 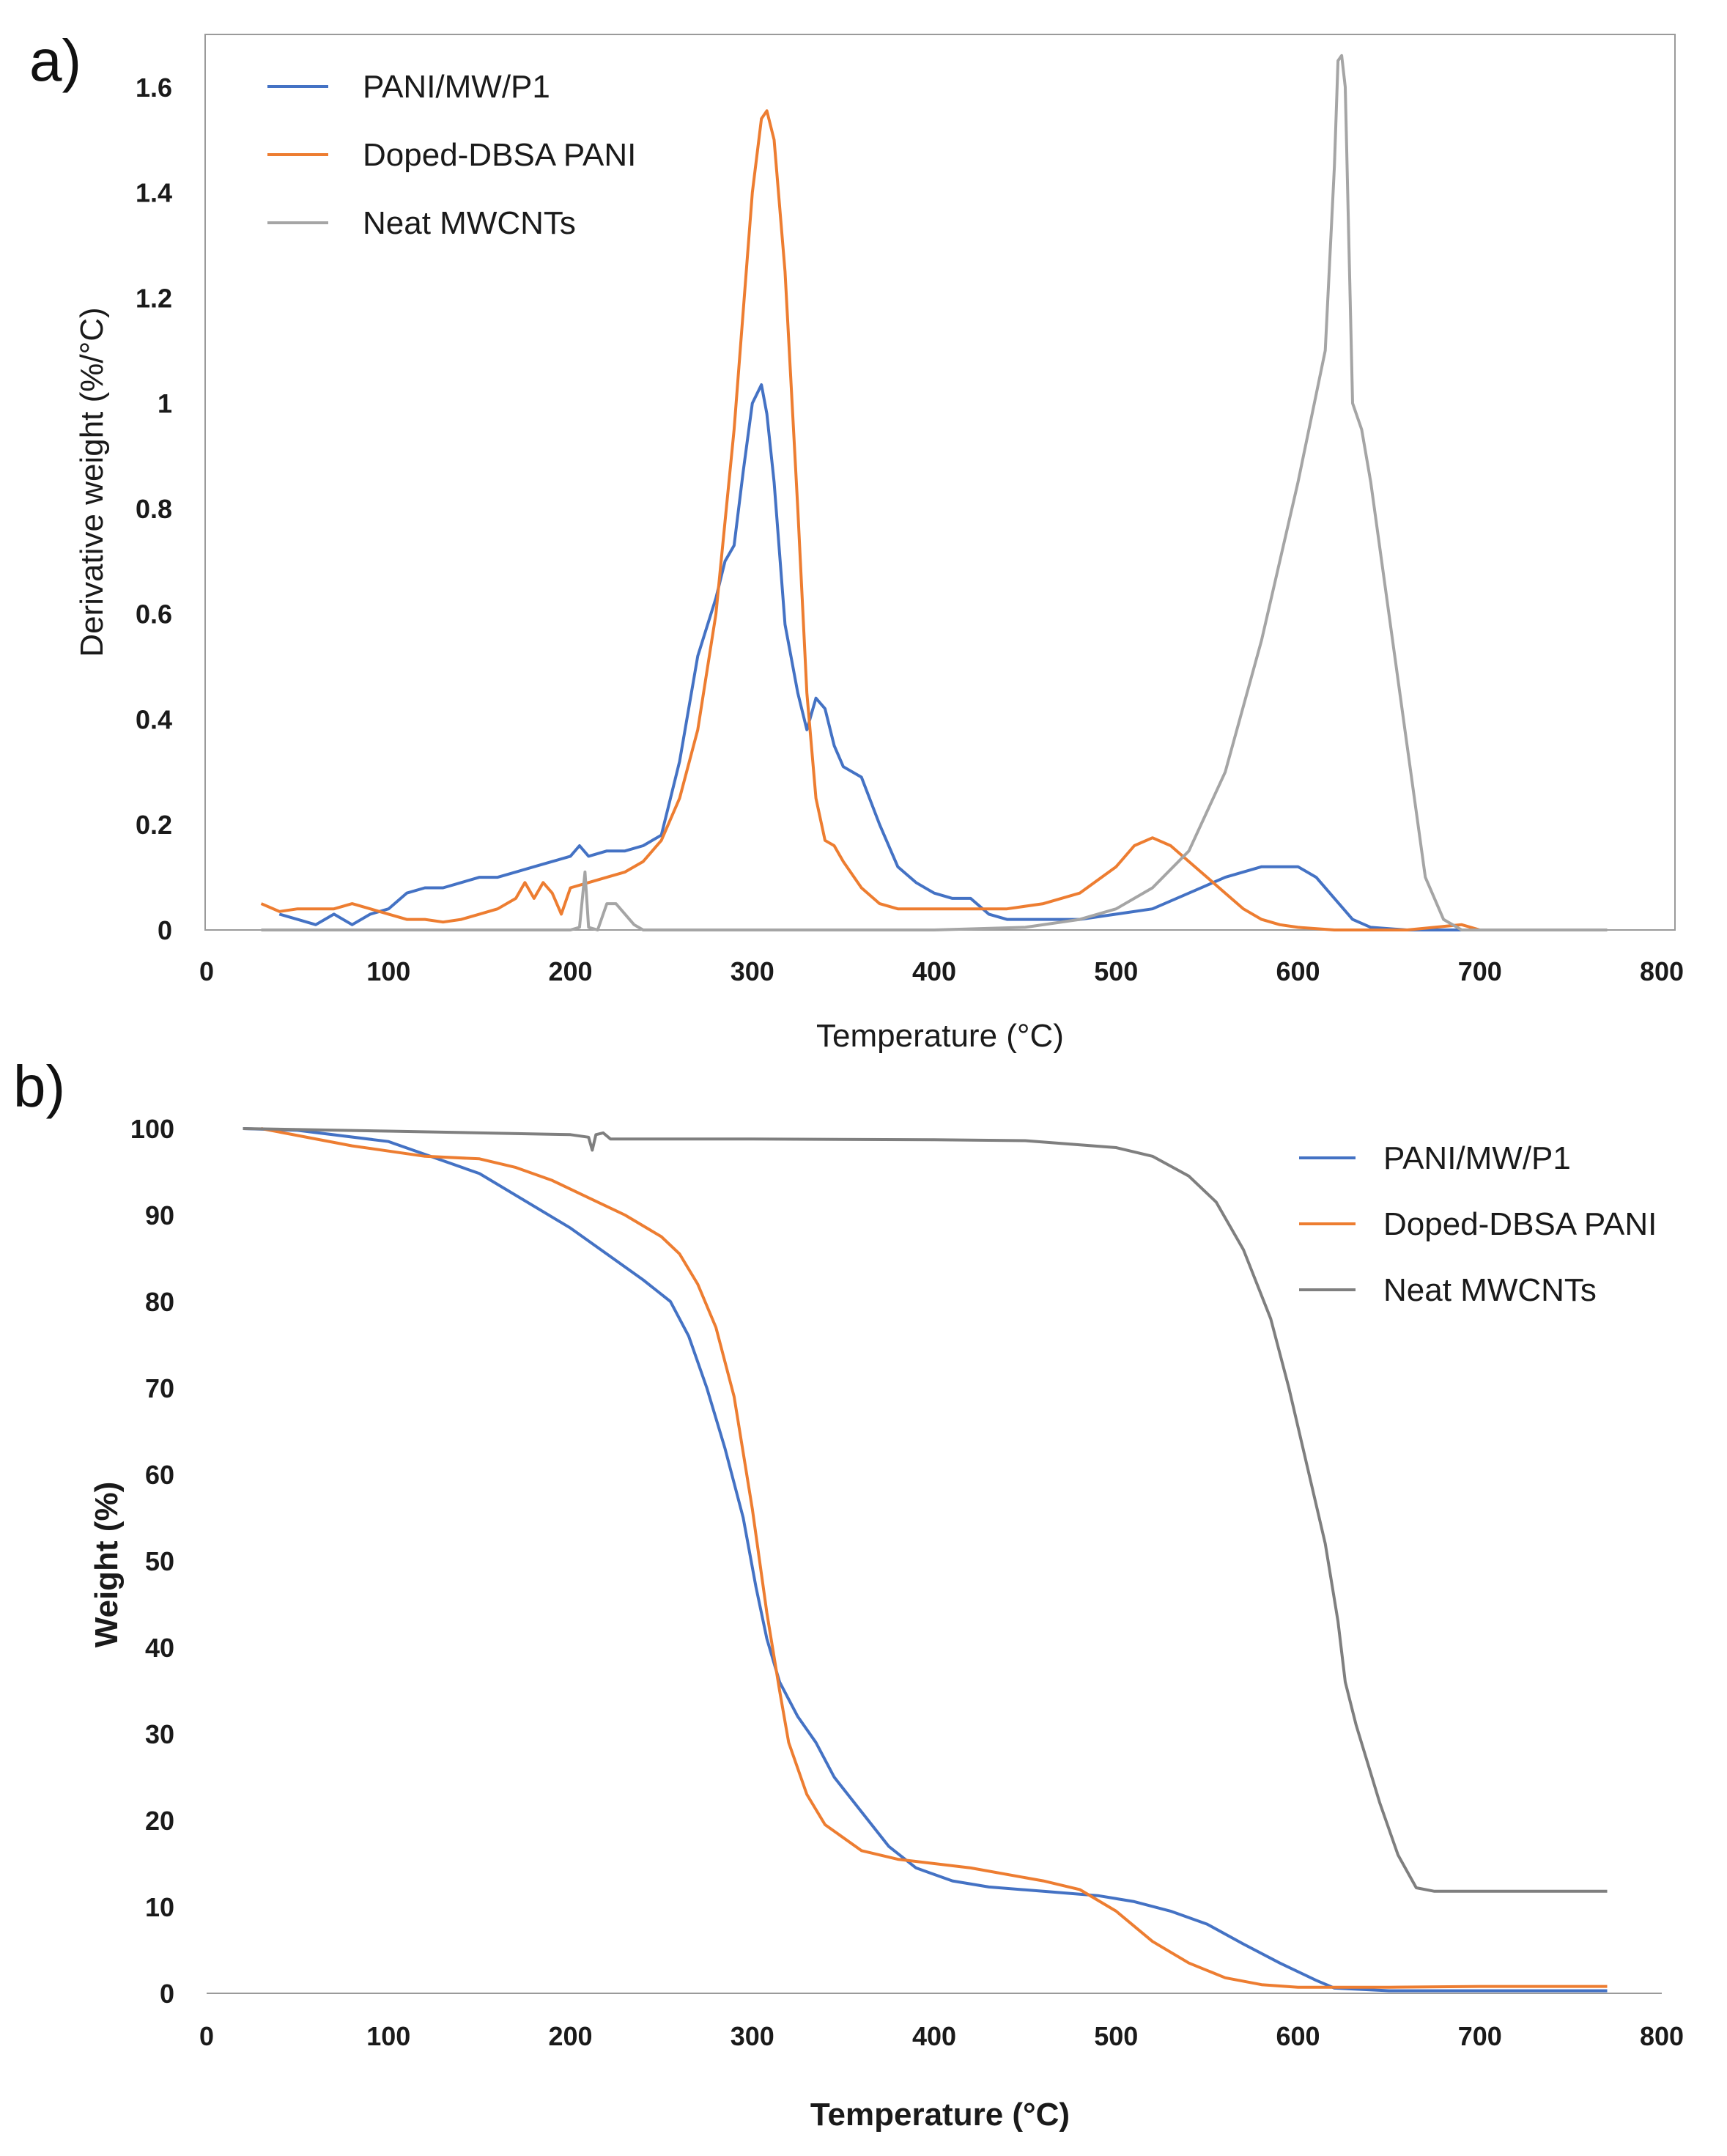 What do you see at coordinates (152, 1129) in the screenshot?
I see `tga-y-tick-label: 100` at bounding box center [152, 1129].